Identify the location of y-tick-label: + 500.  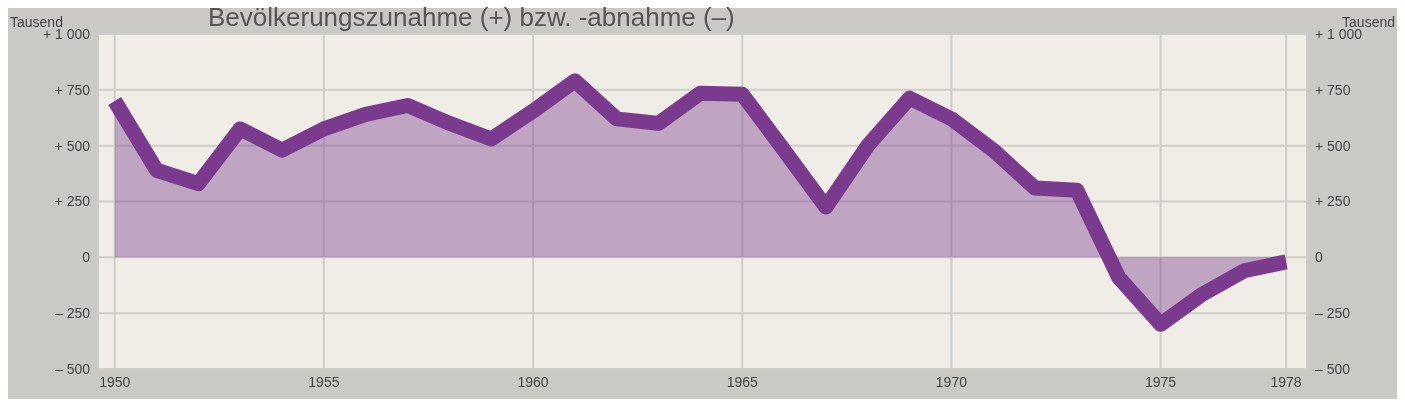
(72, 145).